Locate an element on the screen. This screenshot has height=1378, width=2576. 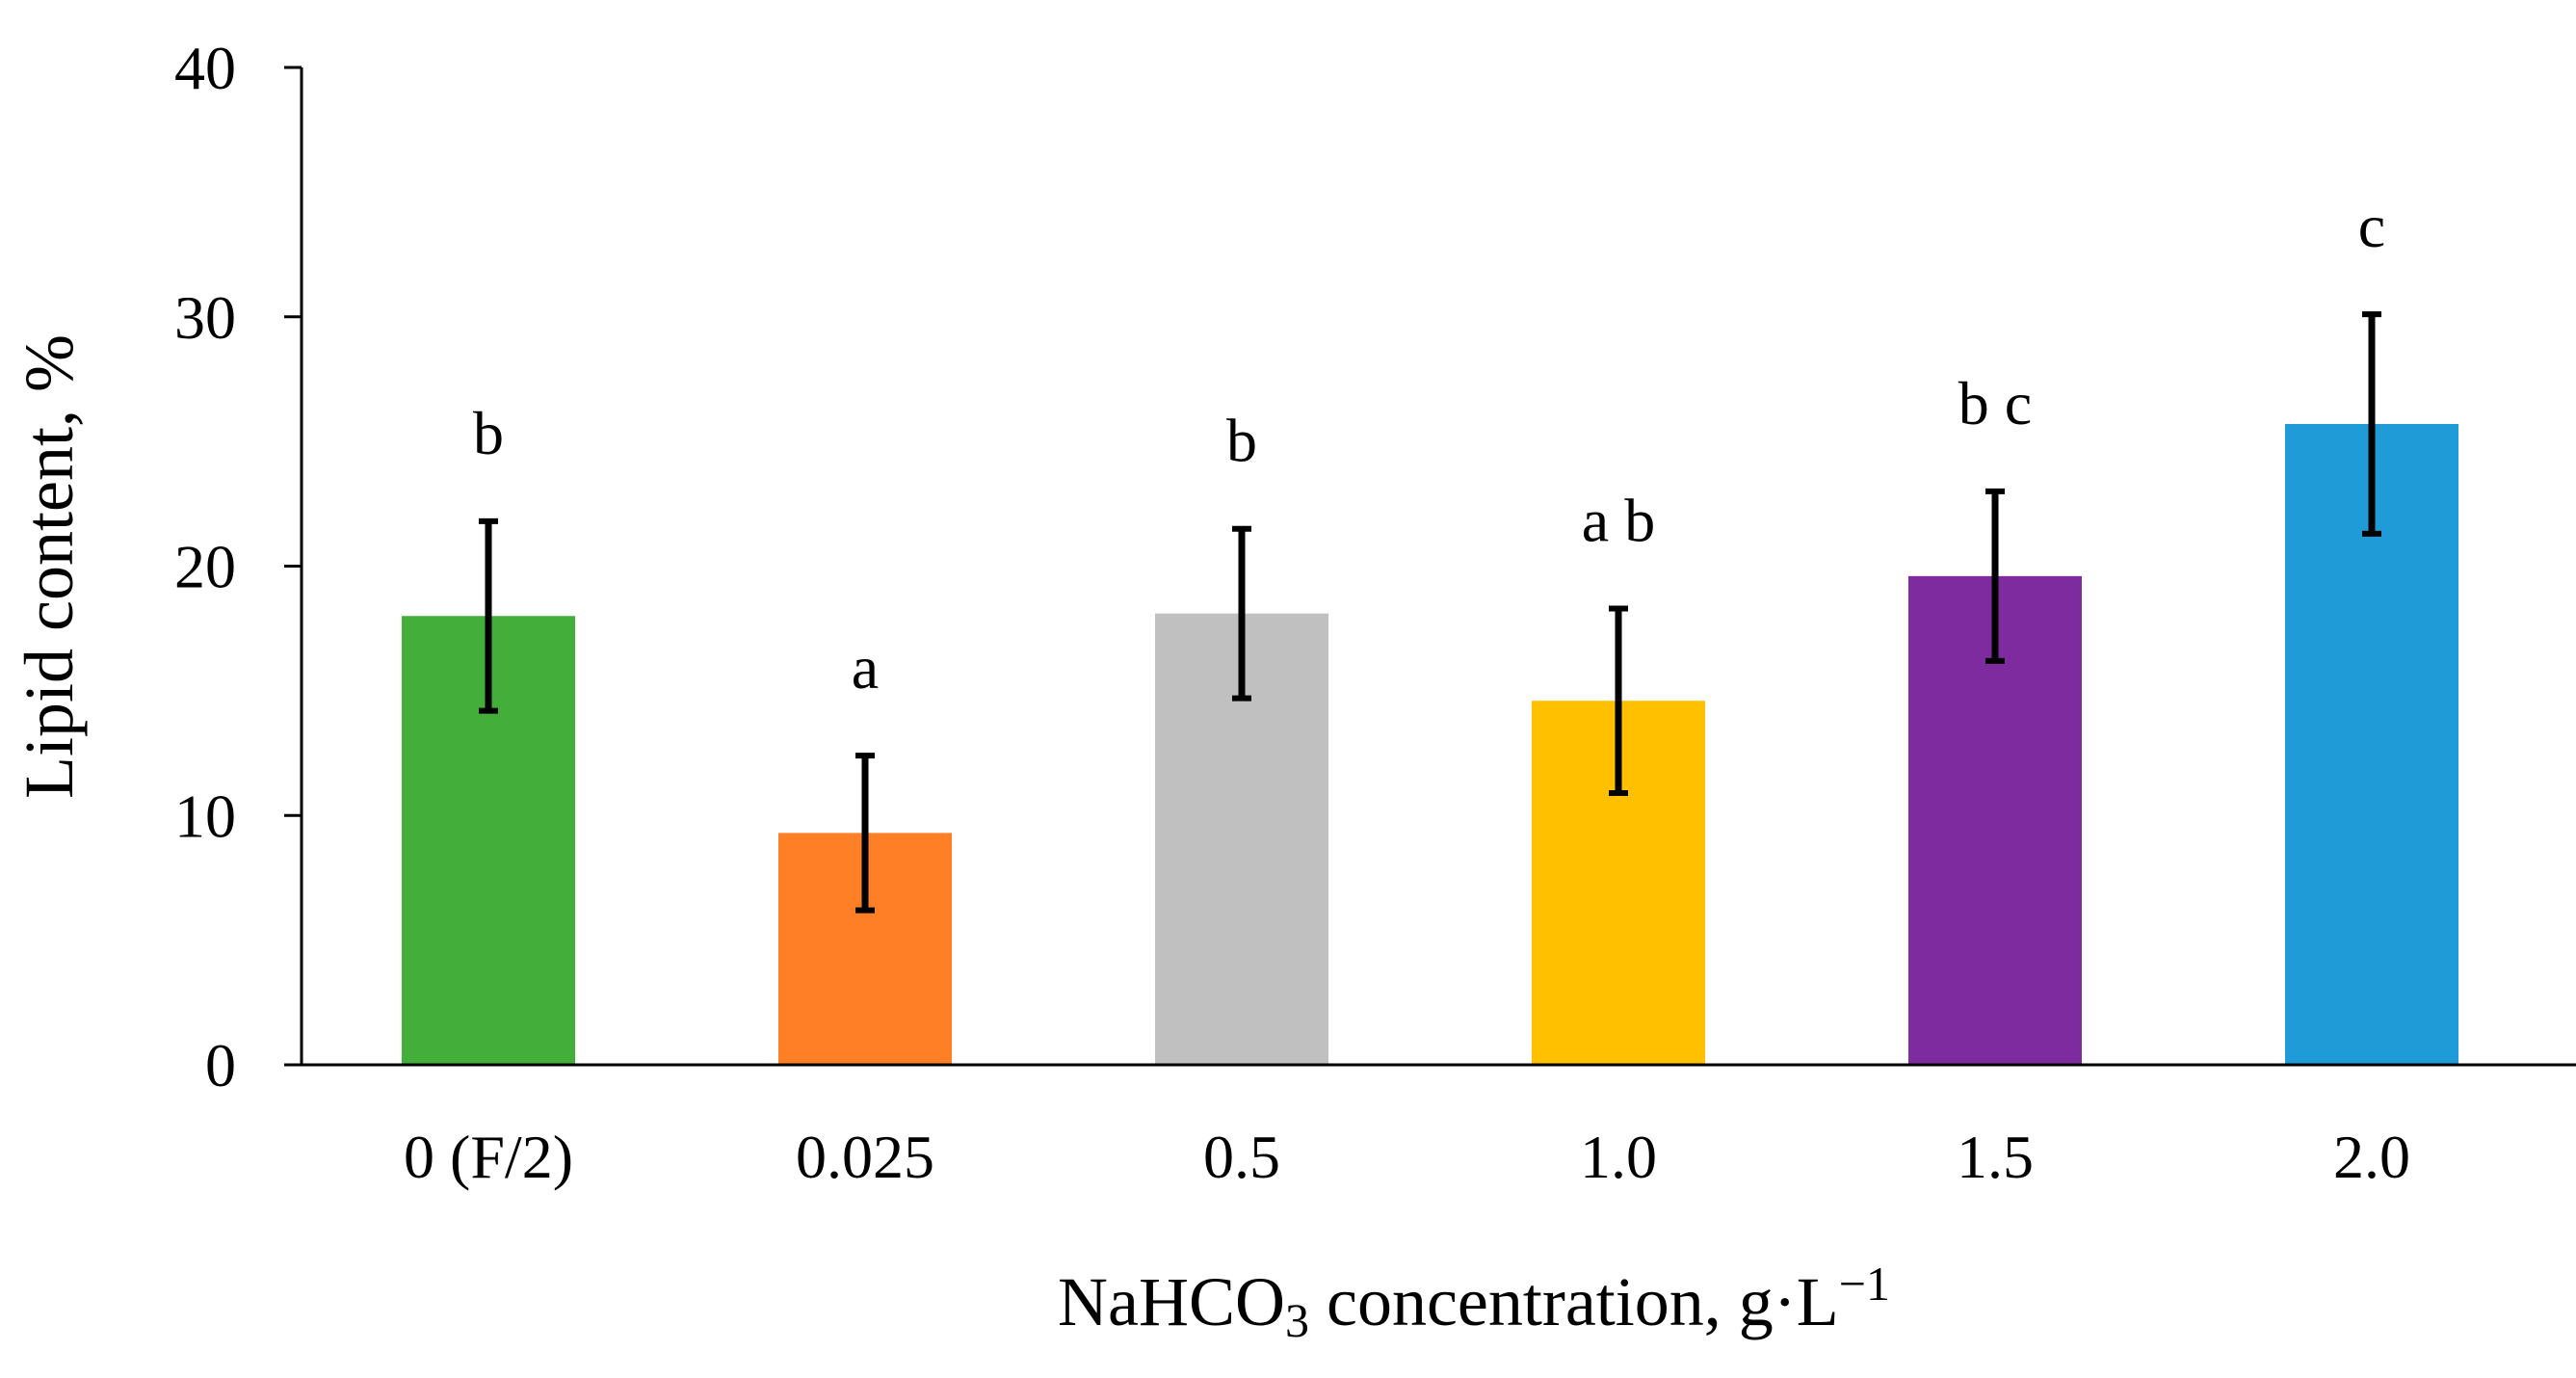
x-tick-label: 0 (F/2) is located at coordinates (489, 1157).